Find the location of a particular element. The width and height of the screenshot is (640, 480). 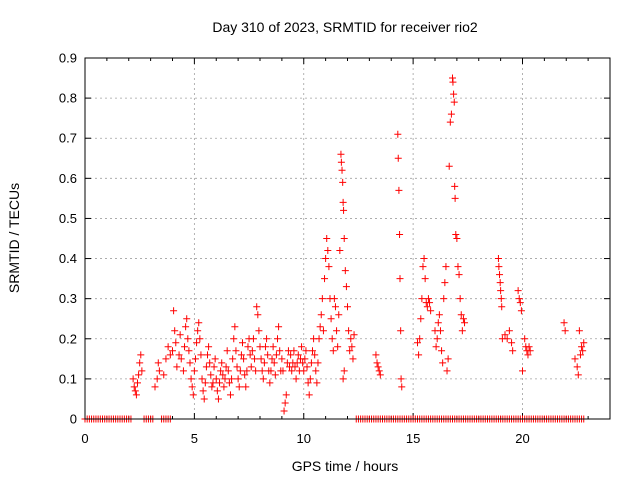

y-tick-label: 0.3 is located at coordinates (68, 298).